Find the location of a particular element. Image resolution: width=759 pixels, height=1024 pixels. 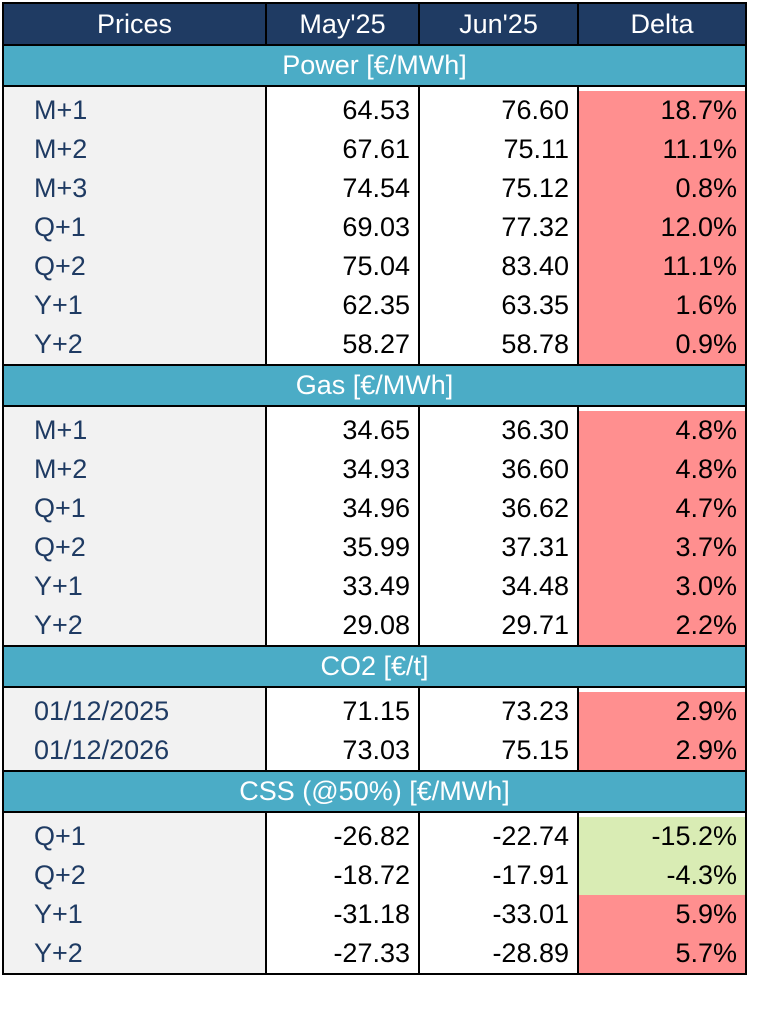

jun-value: 36.30 is located at coordinates (498, 430).